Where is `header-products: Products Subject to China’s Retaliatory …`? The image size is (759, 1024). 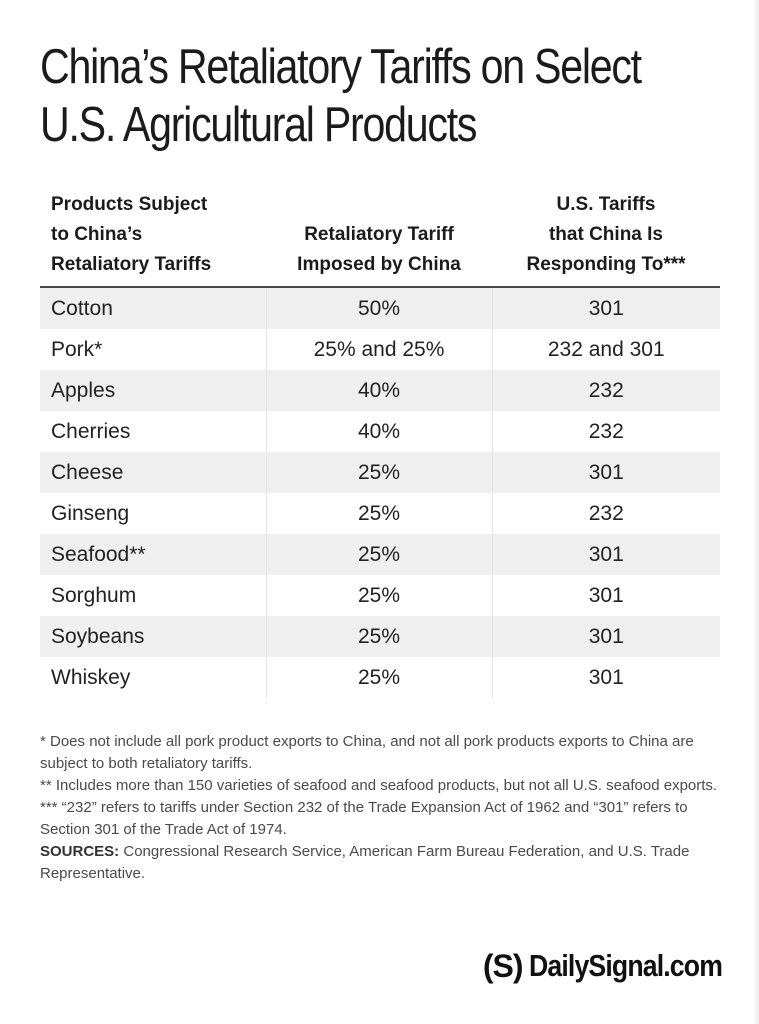 header-products: Products Subject to China’s Retaliatory … is located at coordinates (153, 239).